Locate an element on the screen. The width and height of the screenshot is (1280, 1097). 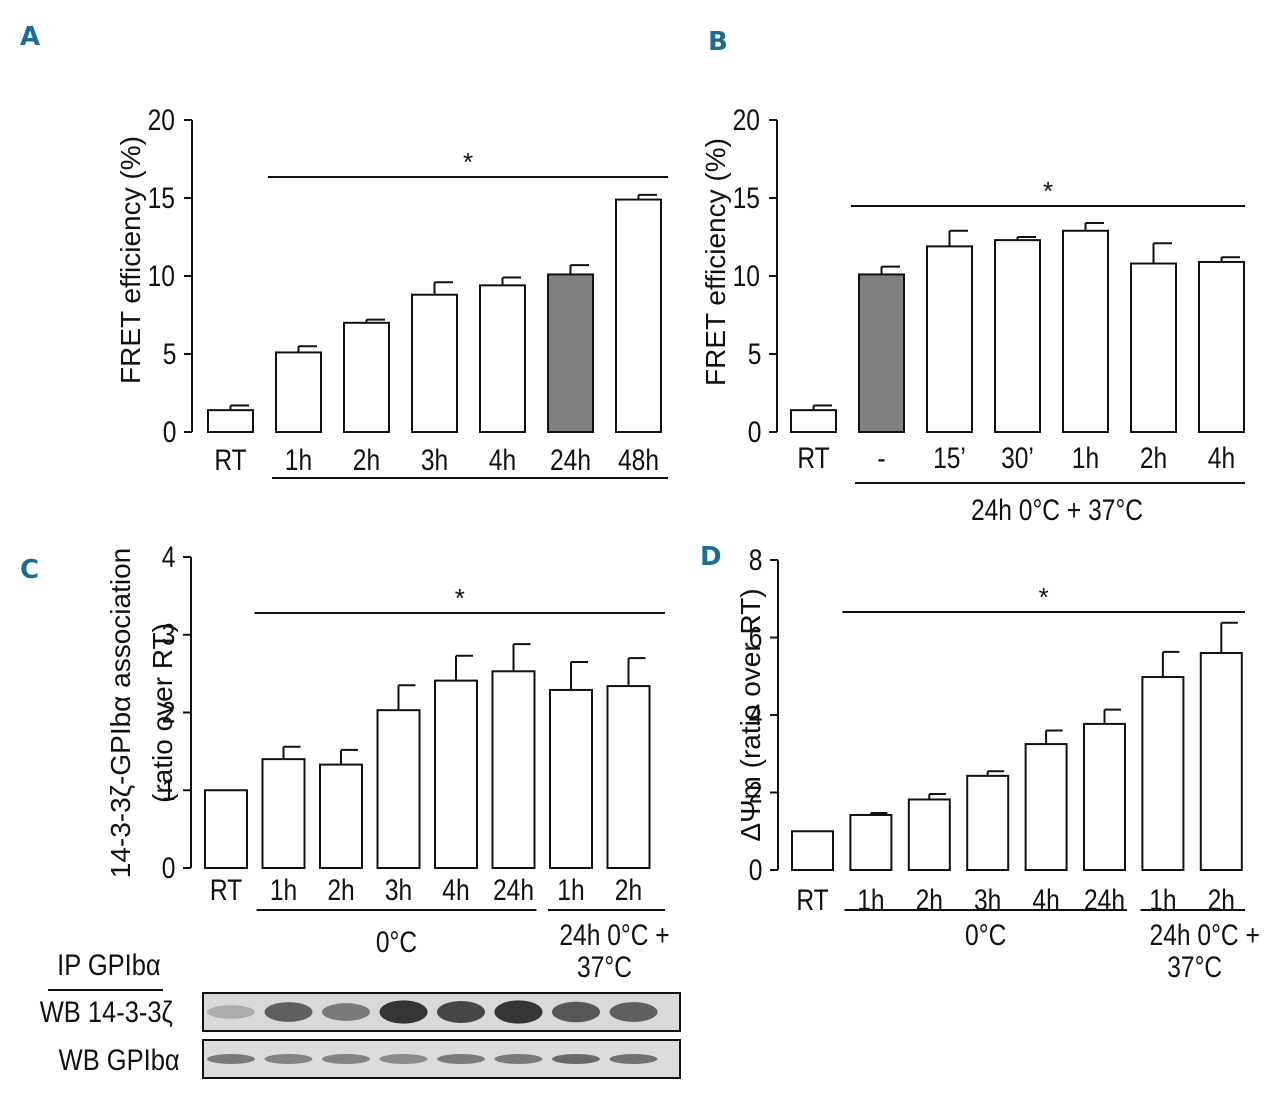
x-tick-label-d: 4h is located at coordinates (1045, 900).